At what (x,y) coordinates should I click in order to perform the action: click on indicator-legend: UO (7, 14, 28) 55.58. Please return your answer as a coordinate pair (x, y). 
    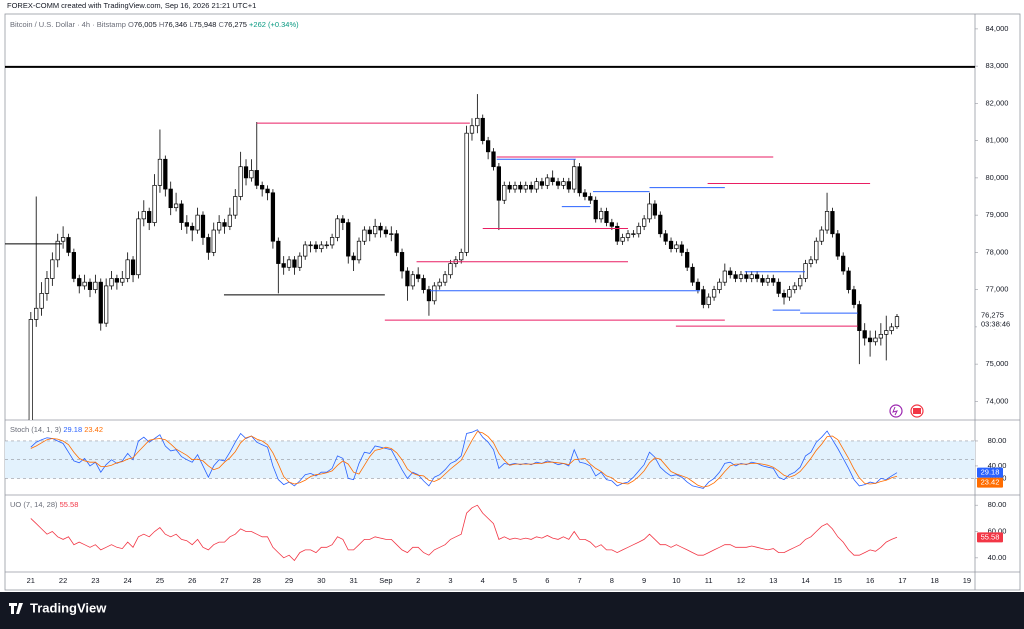
    Looking at the image, I should click on (44, 504).